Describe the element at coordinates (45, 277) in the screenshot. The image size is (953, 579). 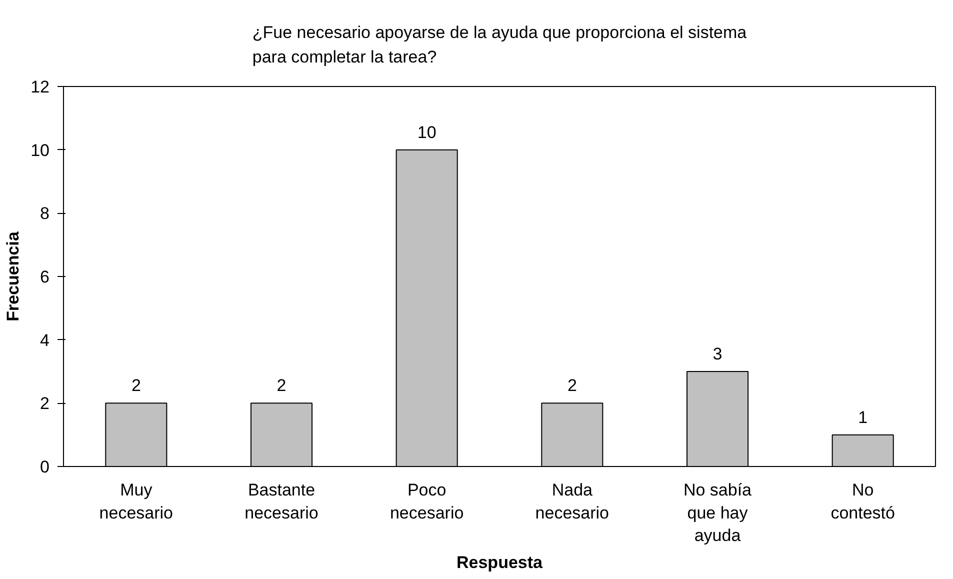
I see `y-tick-label: 6` at that location.